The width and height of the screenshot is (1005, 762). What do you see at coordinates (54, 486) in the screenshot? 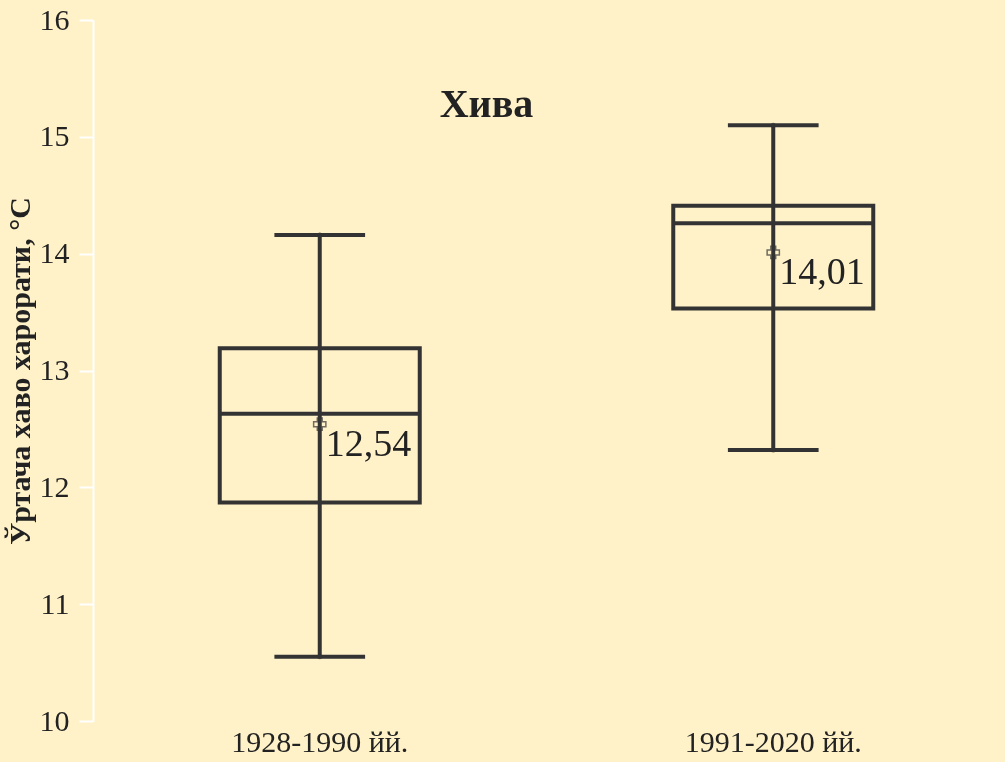
I see `y-tick-label: 12` at bounding box center [54, 486].